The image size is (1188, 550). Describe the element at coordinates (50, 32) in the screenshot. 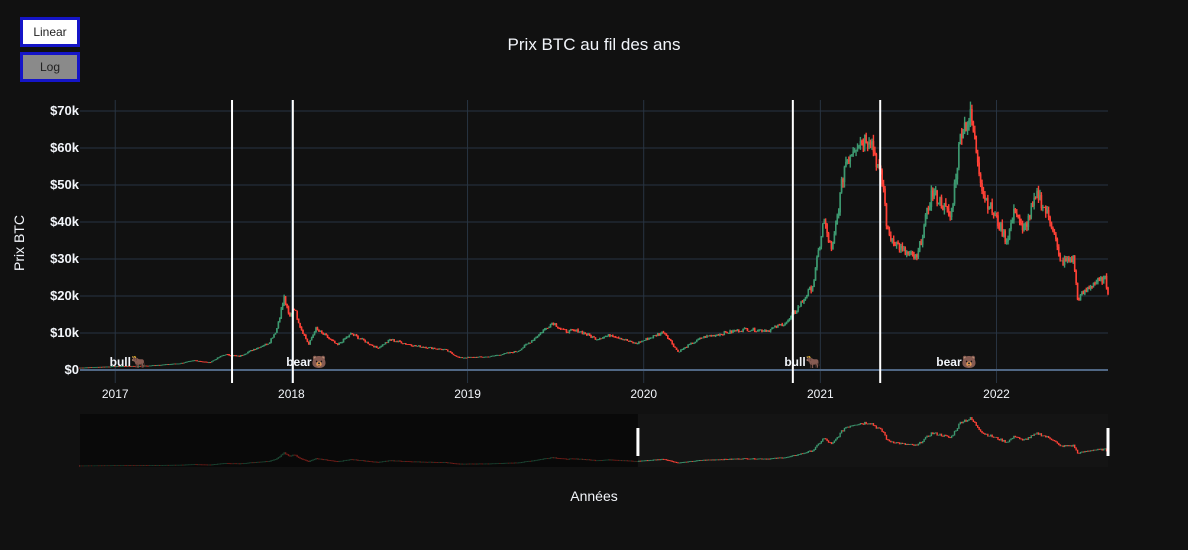

I see `linear-scale-button: Linear` at that location.